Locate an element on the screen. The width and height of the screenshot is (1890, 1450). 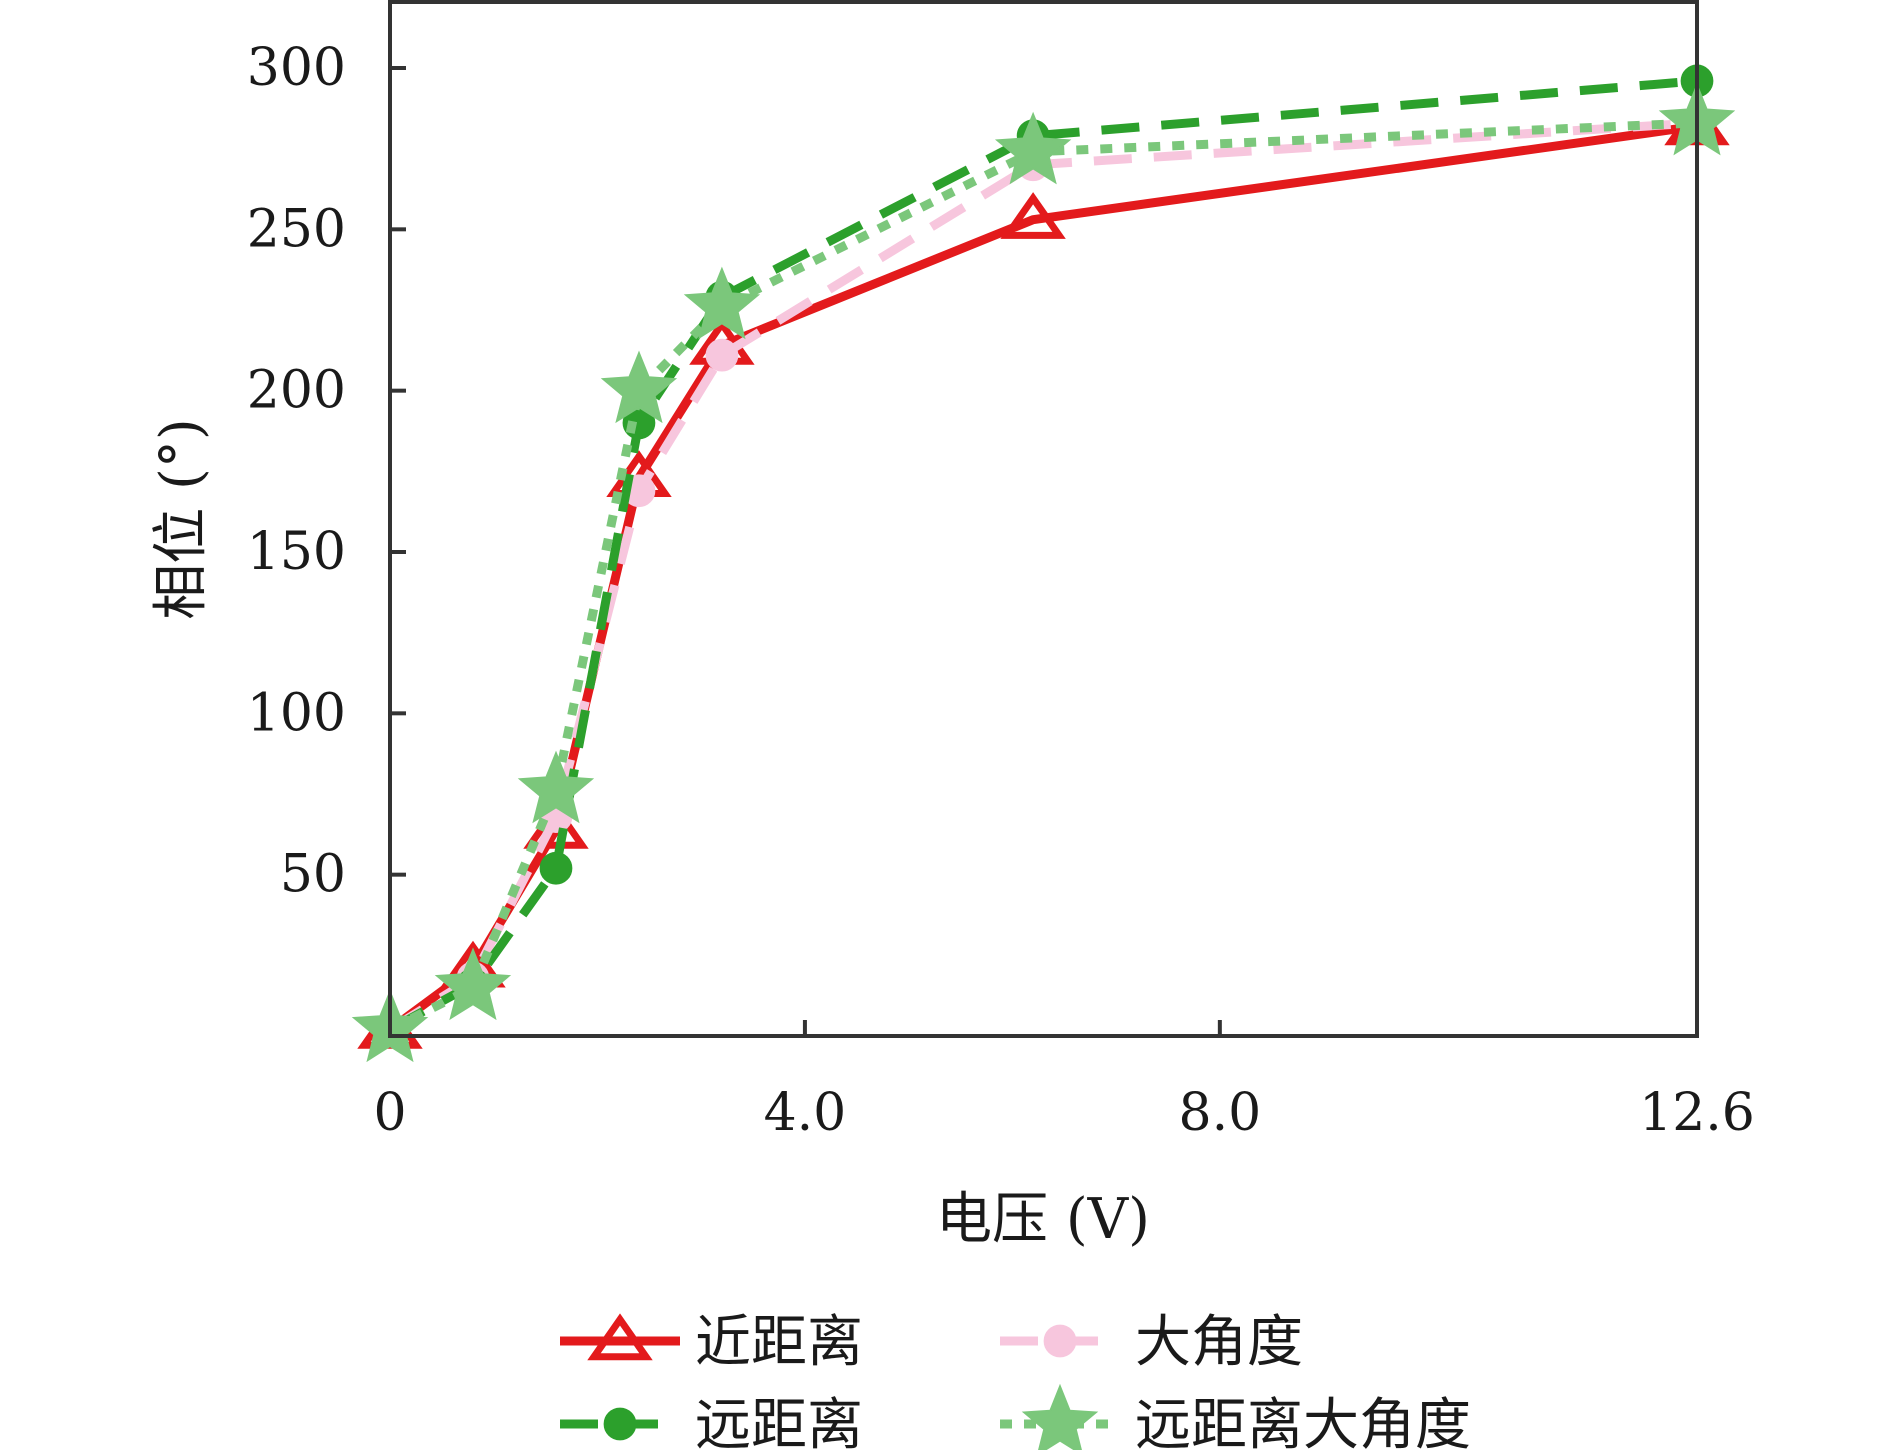
y-tick-label: 300 is located at coordinates (296, 68).